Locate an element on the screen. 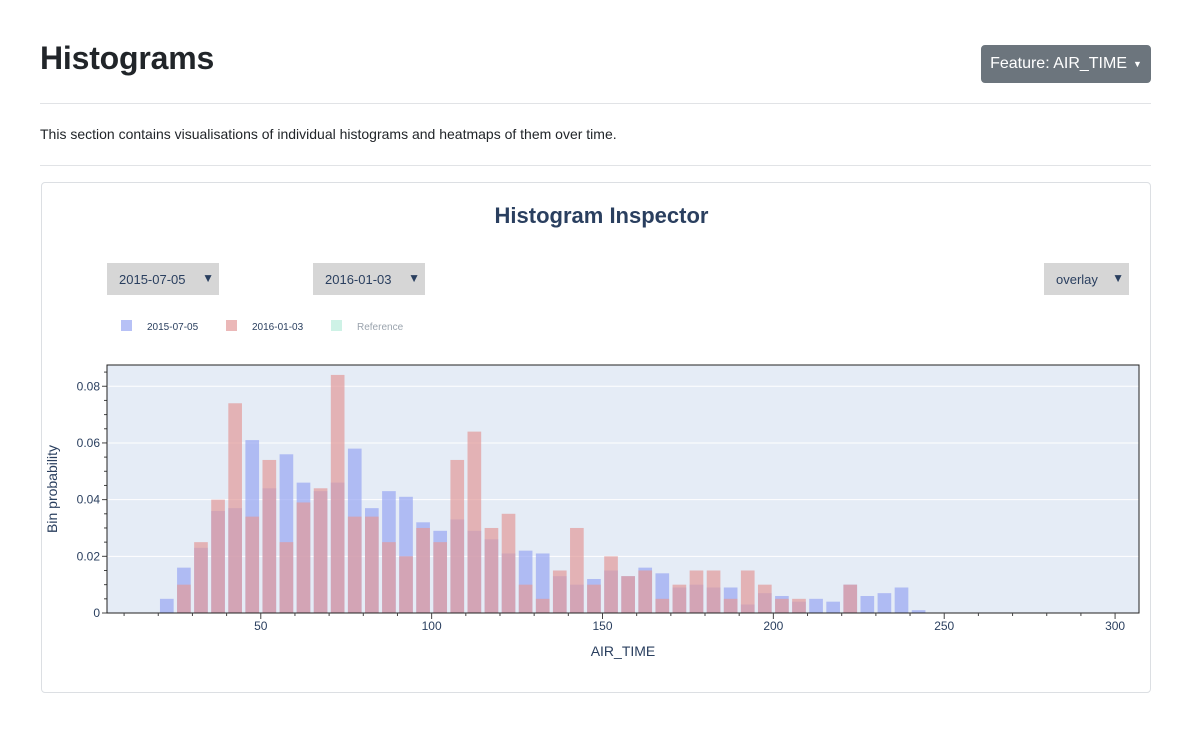 The image size is (1203, 740). date-b-dropdown: 2016-01-03 ▼ is located at coordinates (369, 279).